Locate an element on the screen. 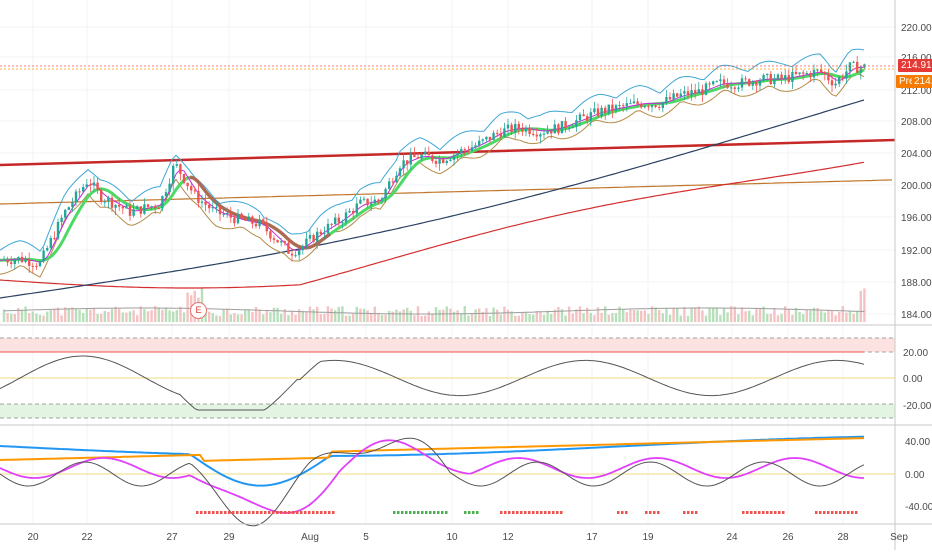 This screenshot has width=932, height=555. overbought-zone is located at coordinates (447, 345).